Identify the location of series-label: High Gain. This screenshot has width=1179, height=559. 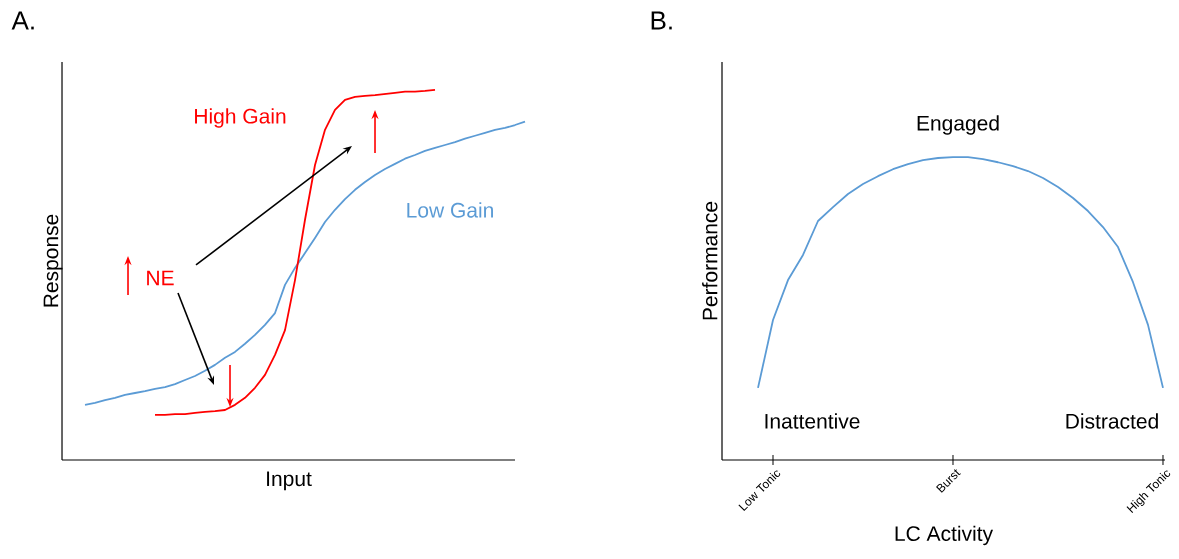
(240, 118).